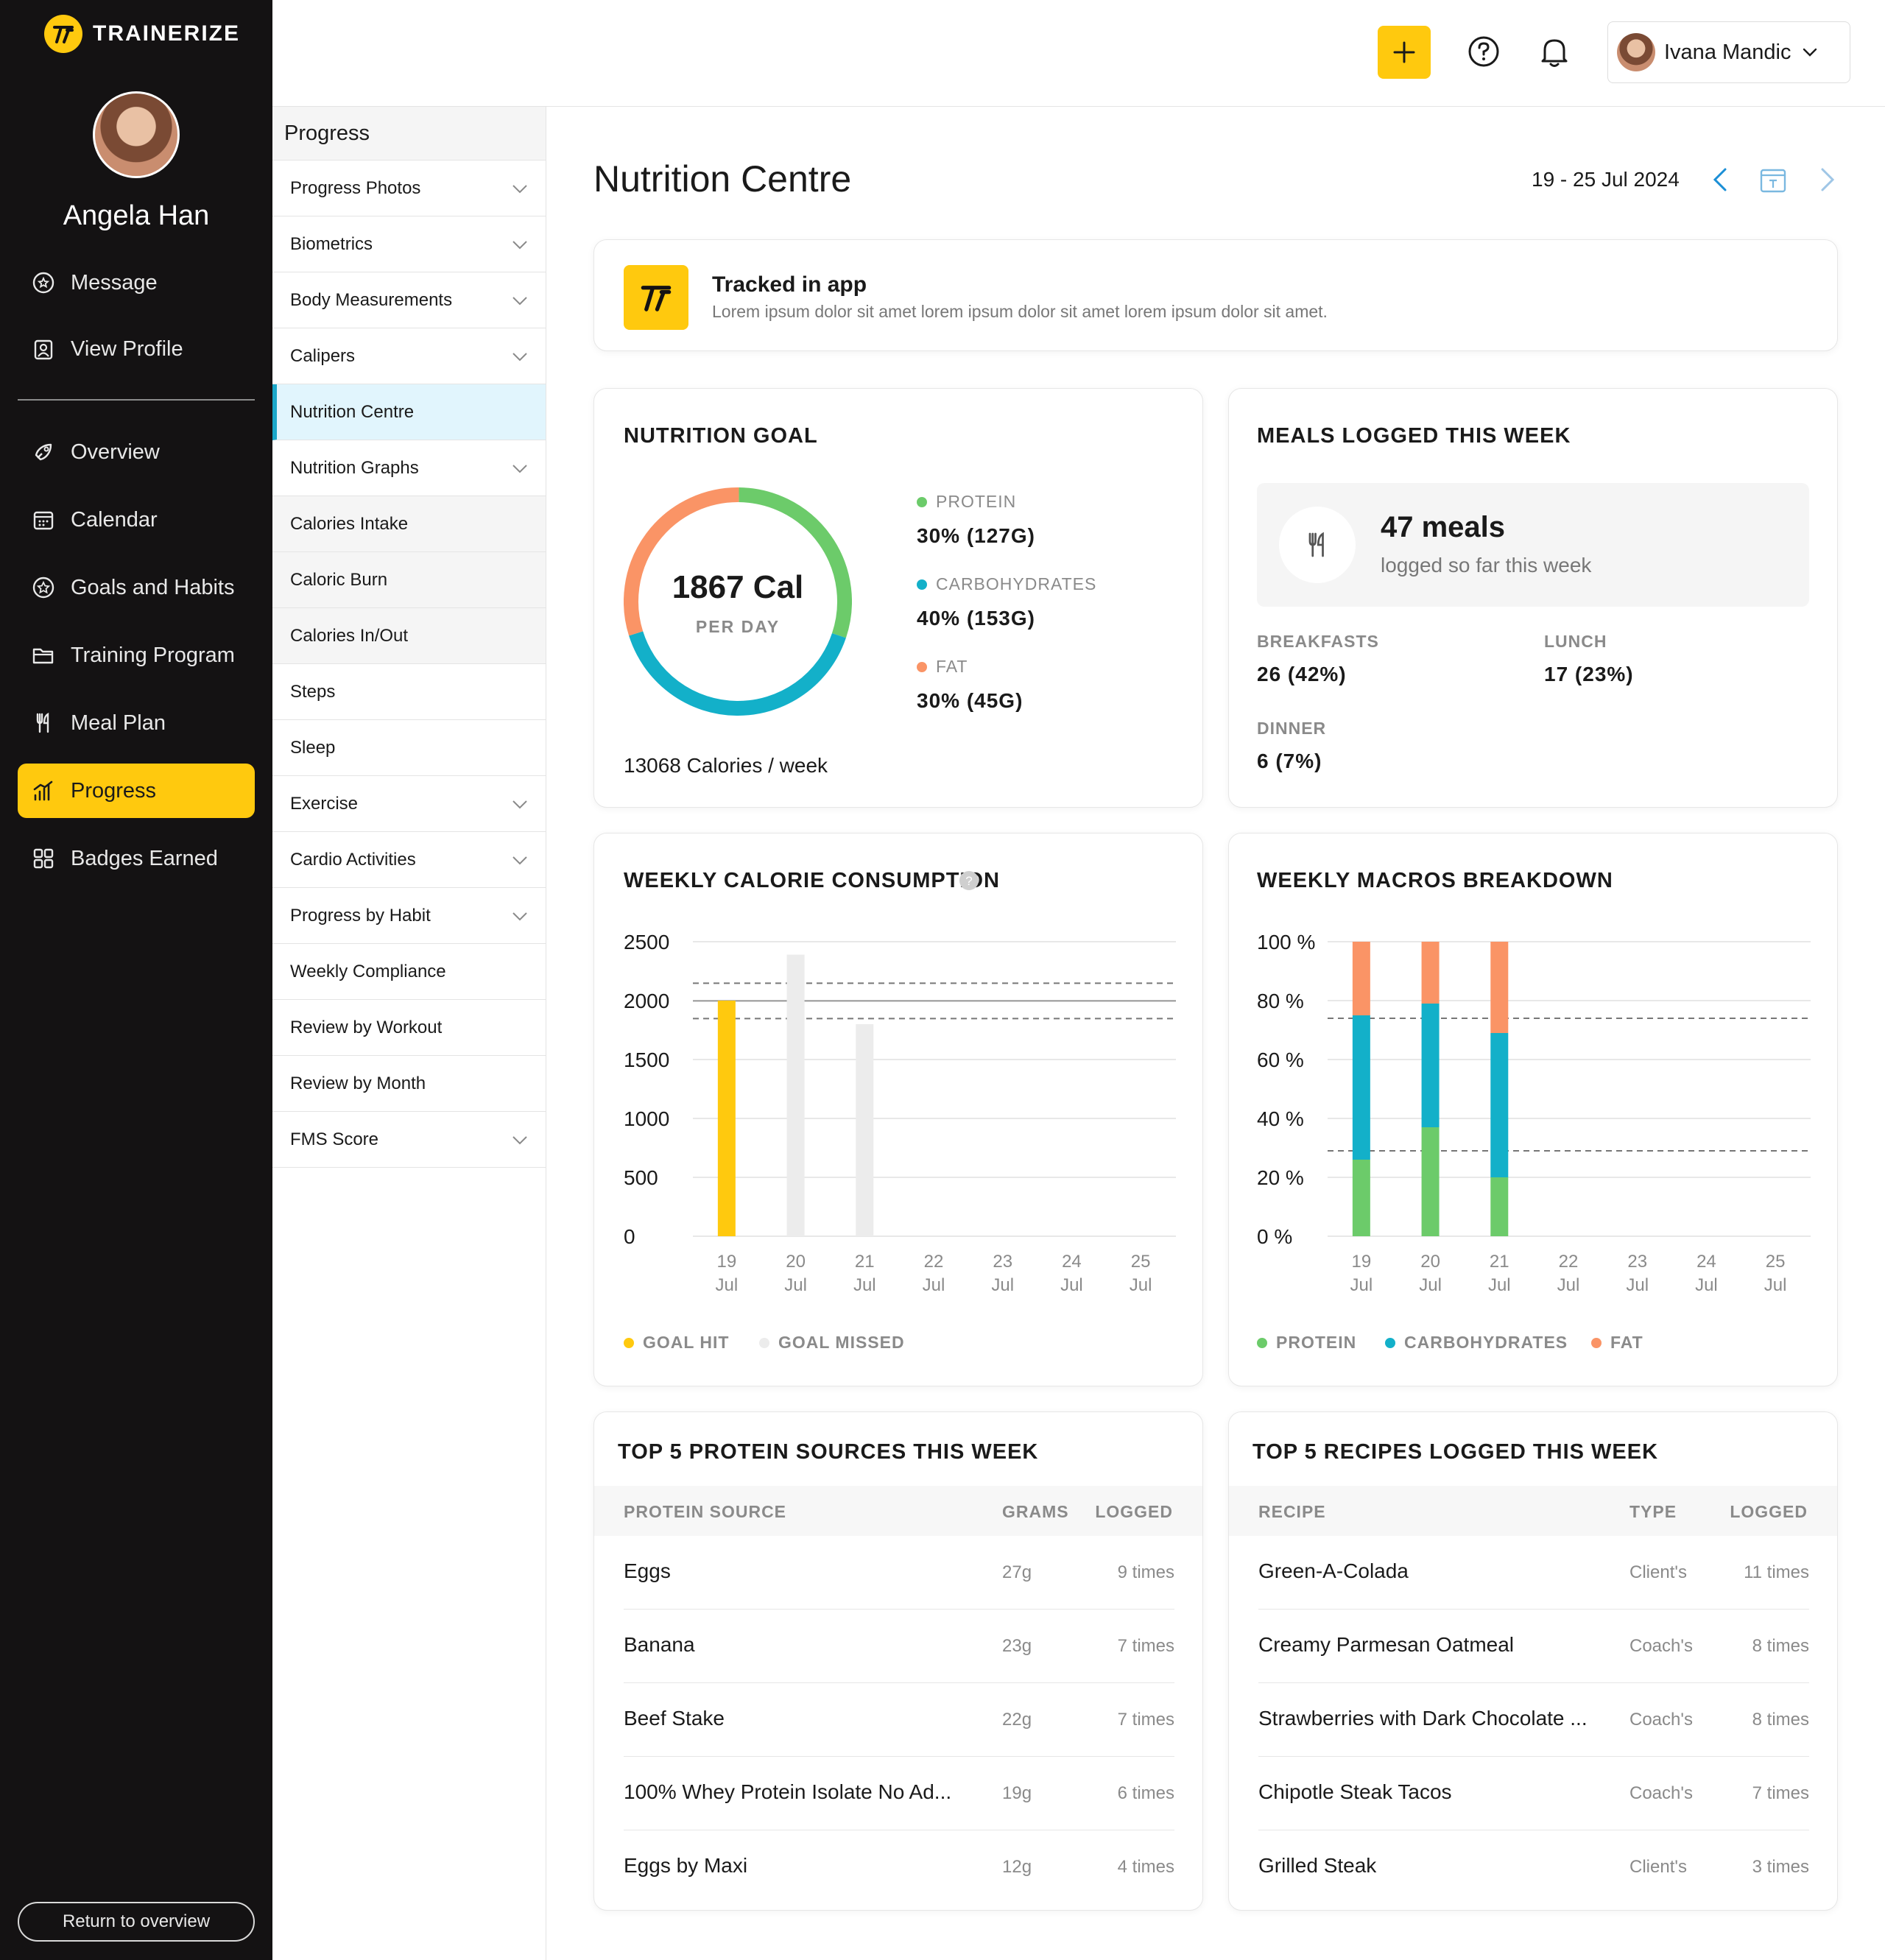  I want to click on sidebar-item-calendar: Calendar, so click(136, 520).